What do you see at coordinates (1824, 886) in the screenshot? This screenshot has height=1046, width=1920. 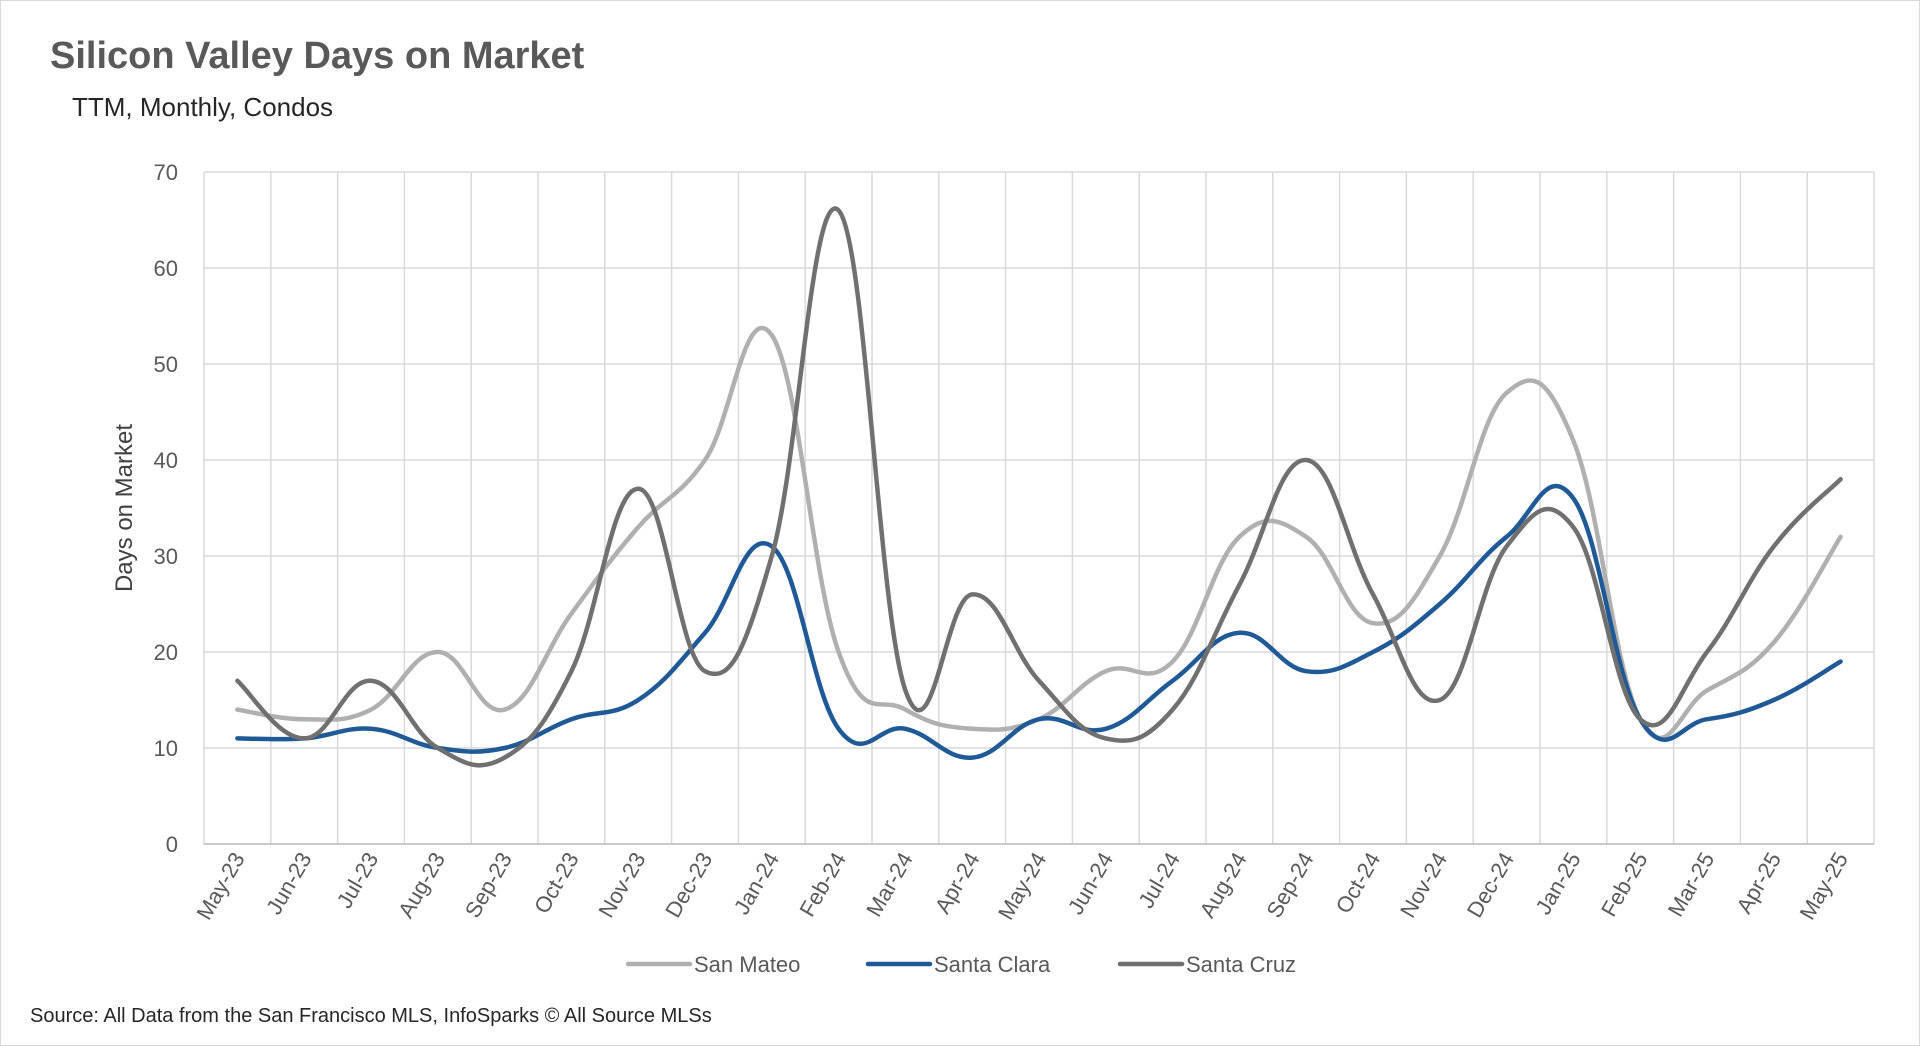 I see `x-tick-label: May-25` at bounding box center [1824, 886].